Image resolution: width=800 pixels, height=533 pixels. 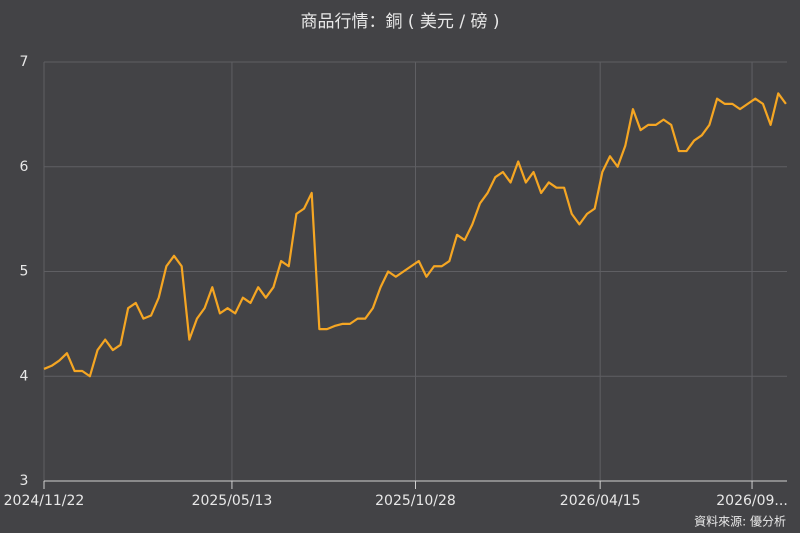 What do you see at coordinates (44, 501) in the screenshot?
I see `x-tick-label: 2024/11/22` at bounding box center [44, 501].